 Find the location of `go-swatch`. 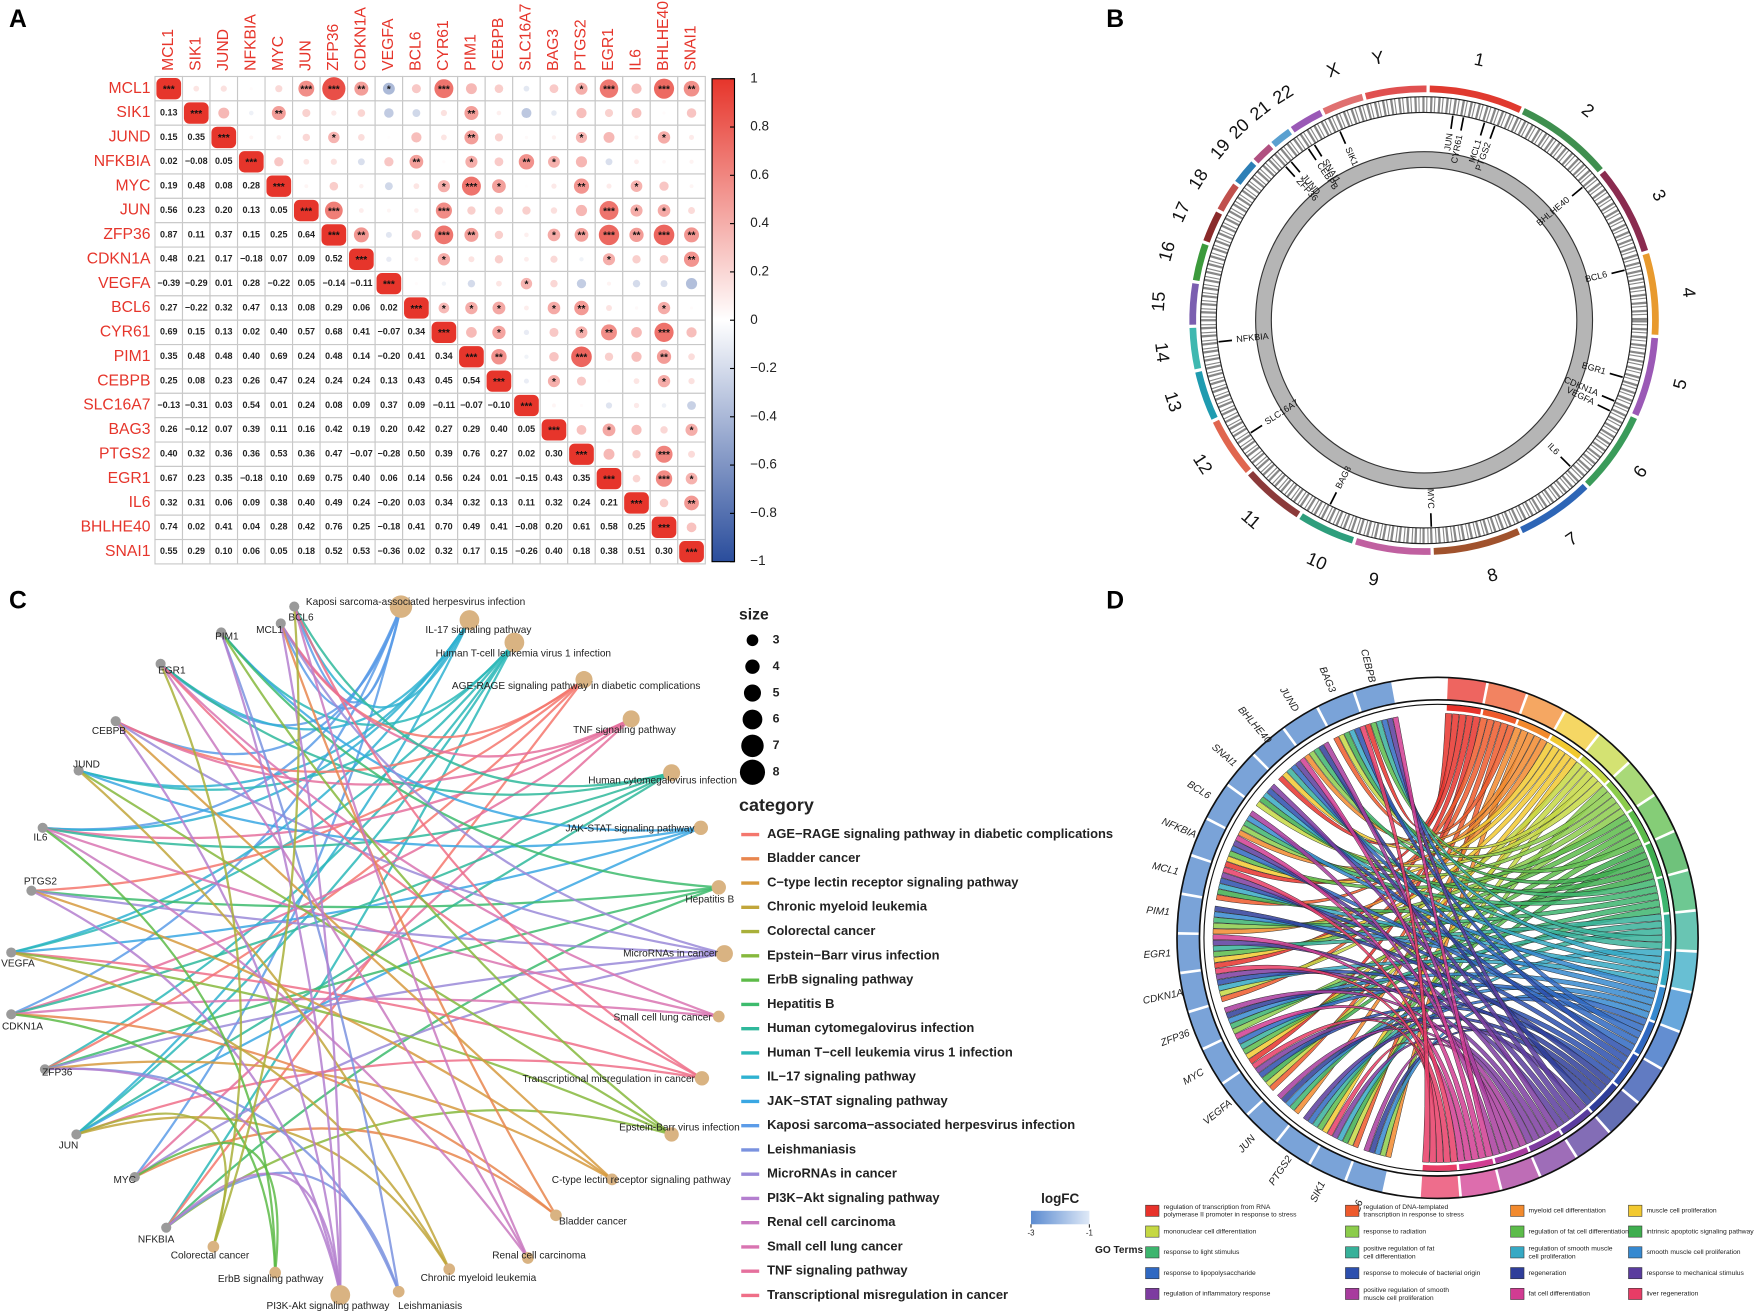

go-swatch is located at coordinates (1517, 1231).